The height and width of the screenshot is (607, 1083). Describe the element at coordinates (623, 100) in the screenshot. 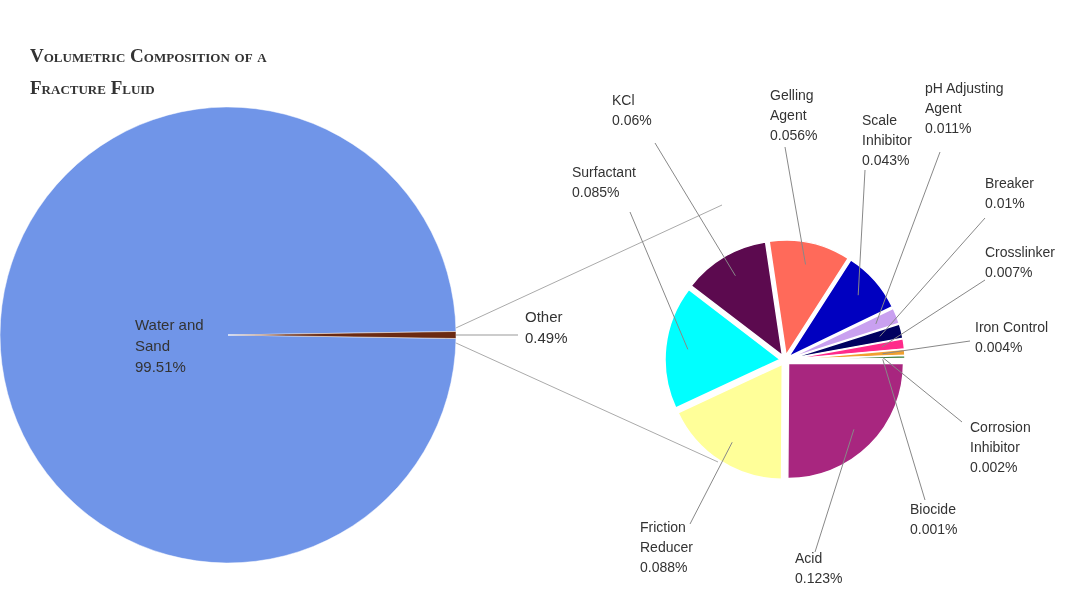

I see `slice-label: KCl` at that location.